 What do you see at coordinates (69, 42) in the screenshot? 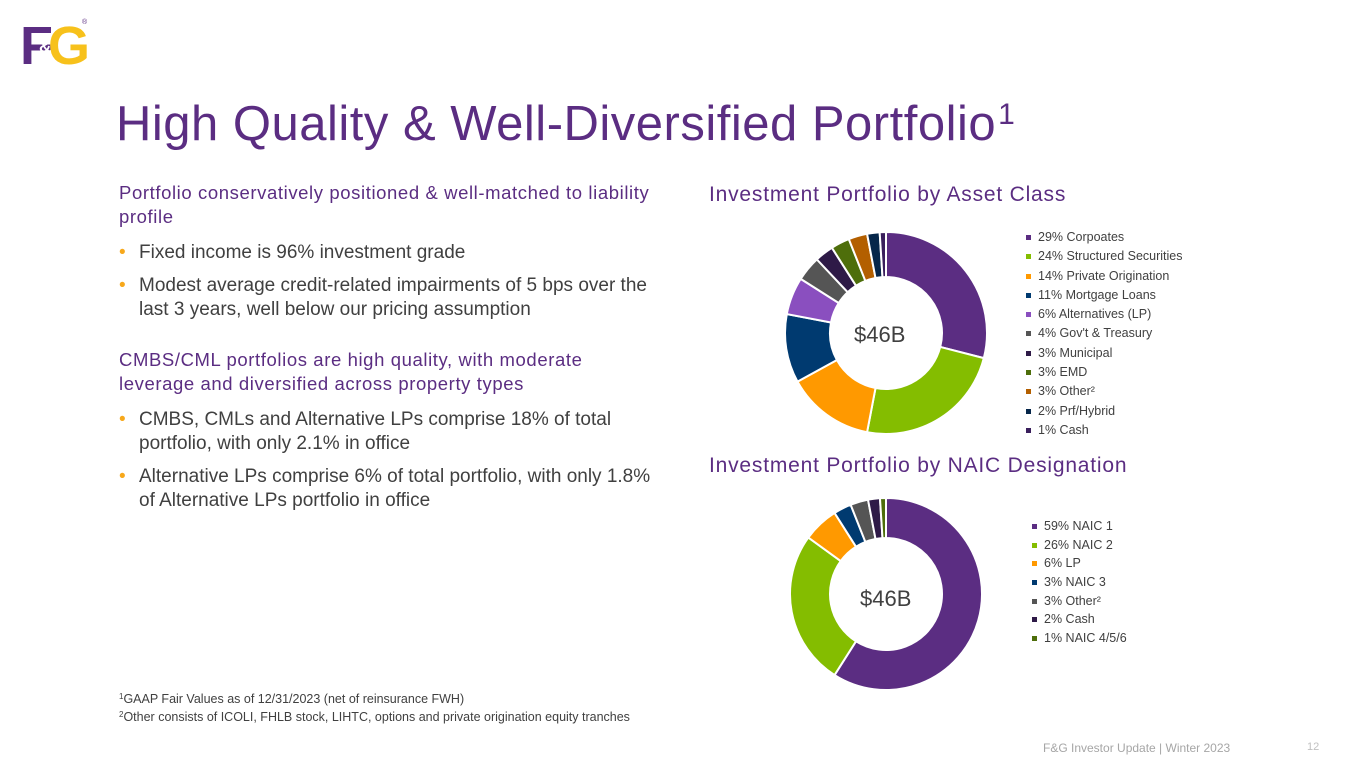
I see `logo-letter-g: G` at bounding box center [69, 42].